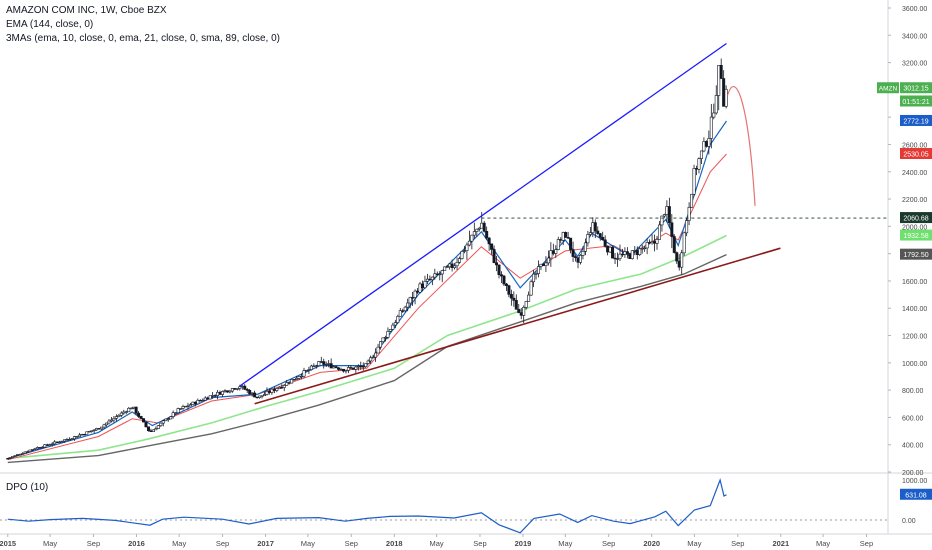 The height and width of the screenshot is (550, 932). What do you see at coordinates (444, 505) in the screenshot?
I see `dpo-pane` at bounding box center [444, 505].